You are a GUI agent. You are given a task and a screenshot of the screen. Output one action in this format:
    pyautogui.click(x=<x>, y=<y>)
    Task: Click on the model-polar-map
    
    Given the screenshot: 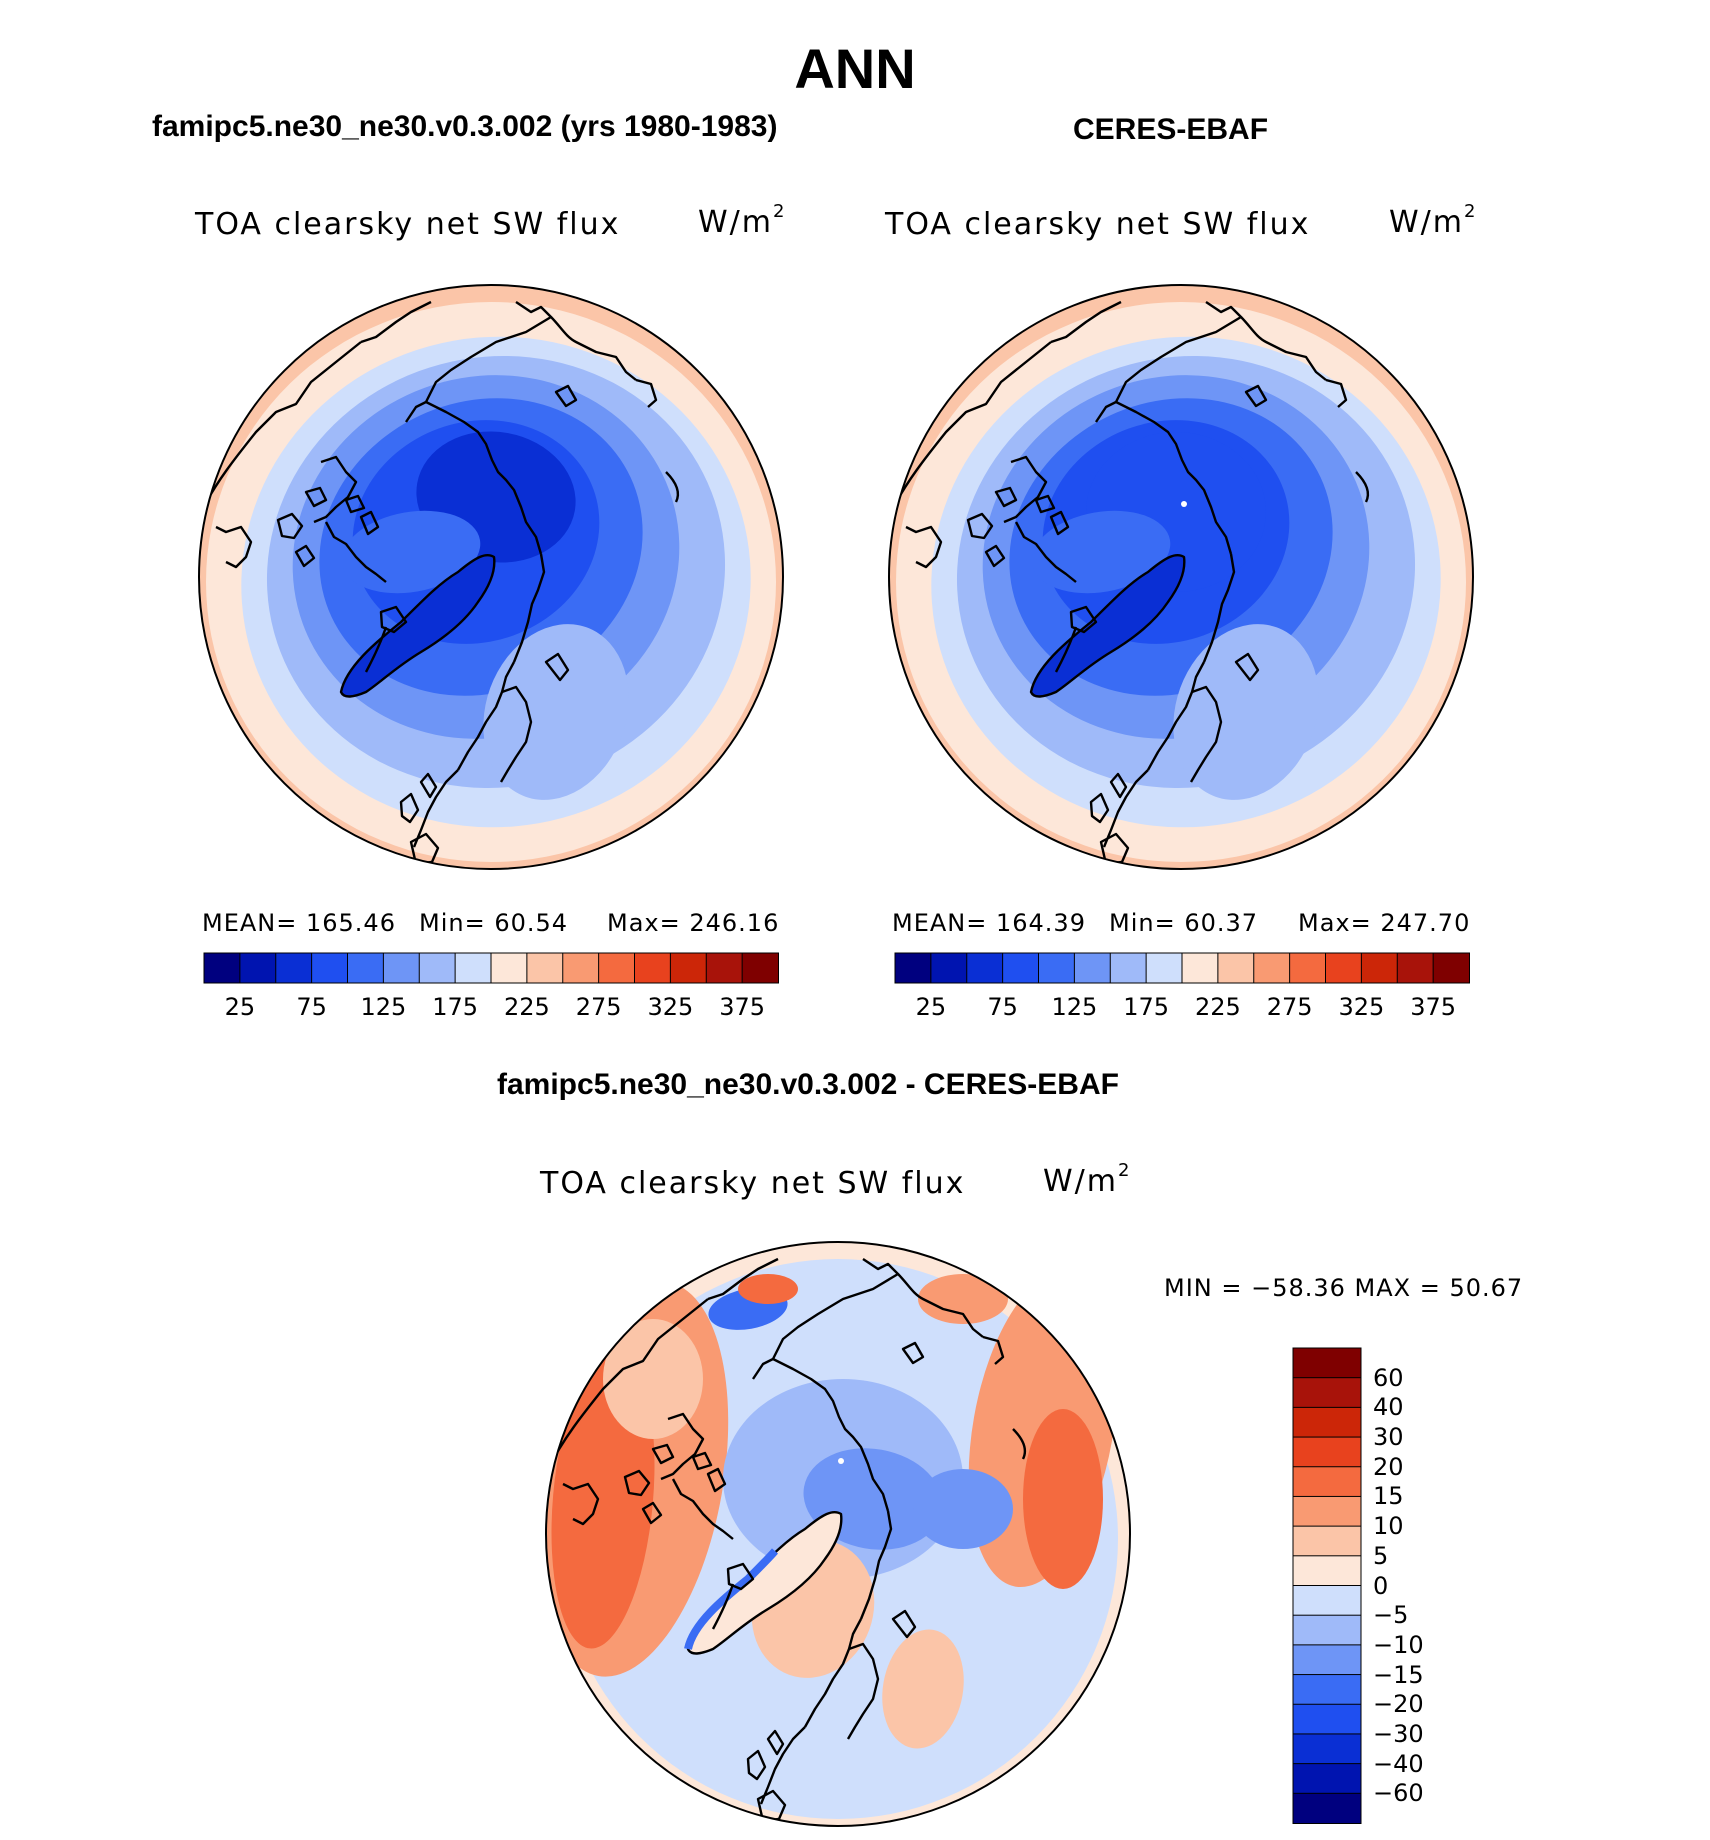 What is the action you would take?
    pyautogui.click(x=491, y=577)
    